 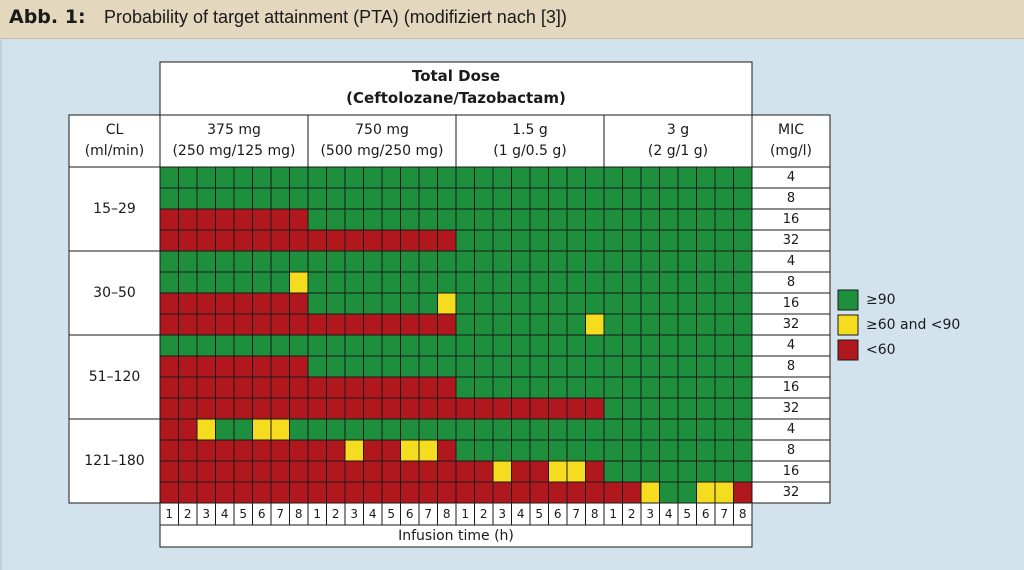 I want to click on cl-header-unit: (ml/min), so click(x=115, y=151).